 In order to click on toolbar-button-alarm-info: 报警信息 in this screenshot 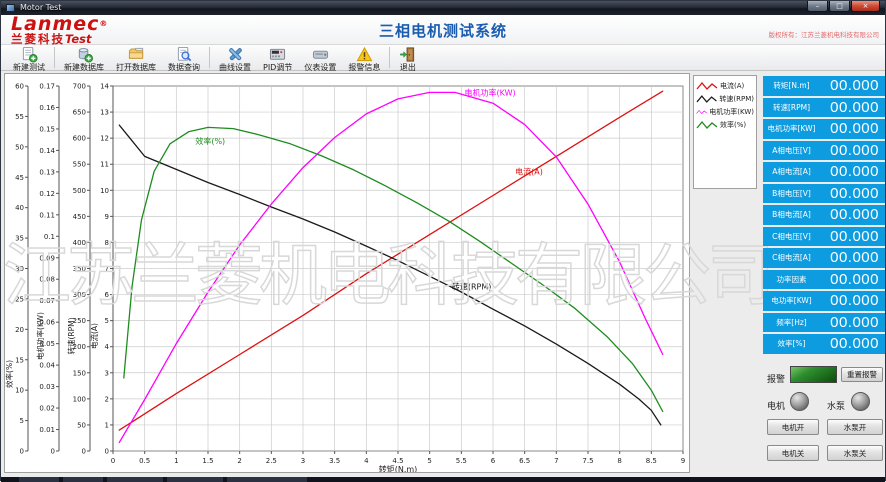, I will do `click(364, 58)`.